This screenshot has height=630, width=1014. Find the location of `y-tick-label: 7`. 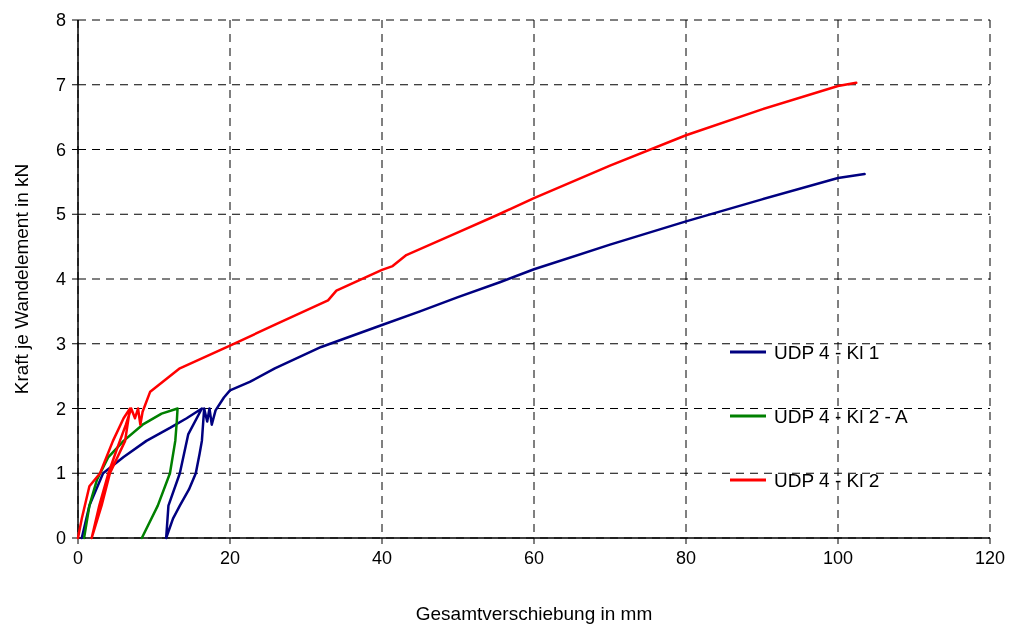

y-tick-label: 7 is located at coordinates (60, 84).